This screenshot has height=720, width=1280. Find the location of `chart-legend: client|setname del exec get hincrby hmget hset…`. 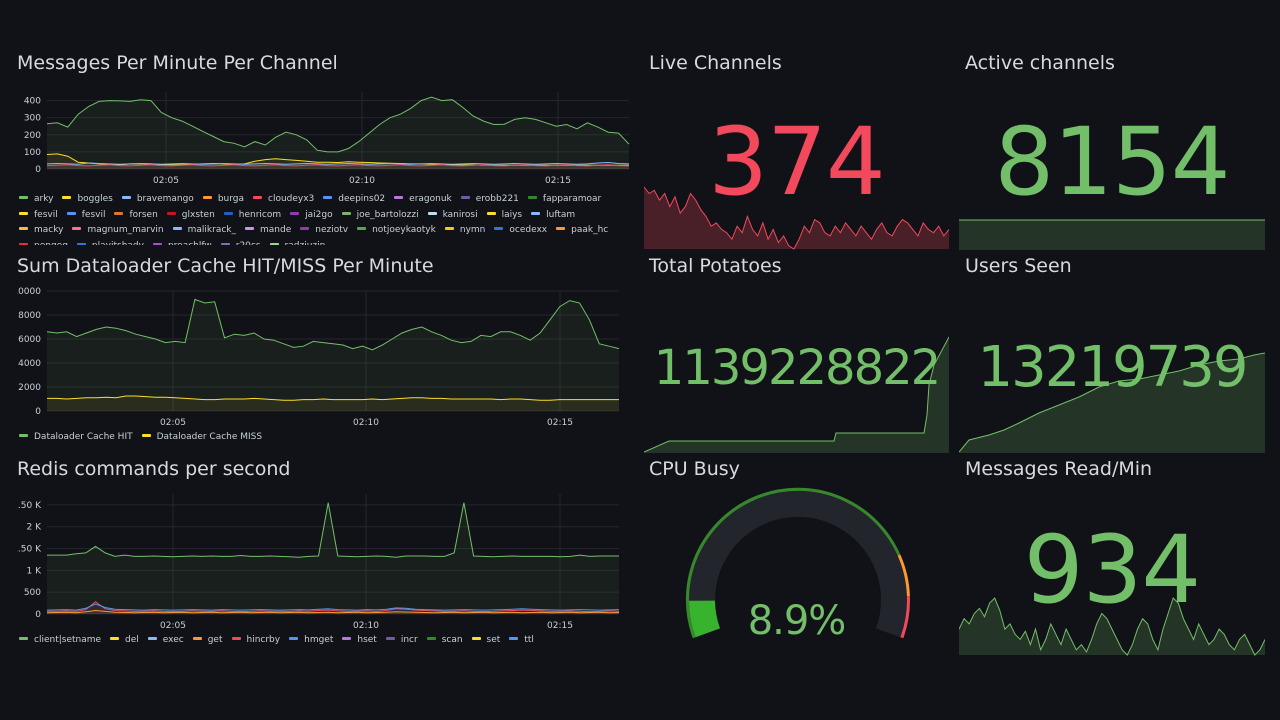

chart-legend: client|setname del exec get hincrby hmget hset… is located at coordinates (325, 642).